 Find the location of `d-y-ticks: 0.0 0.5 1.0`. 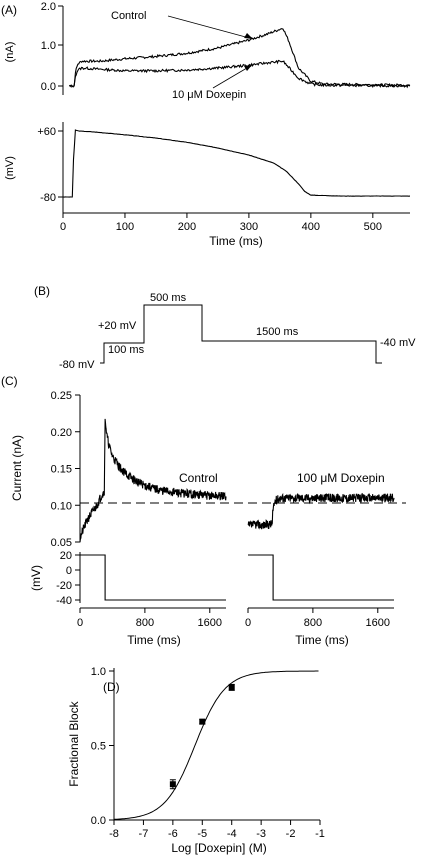

d-y-ticks: 0.0 0.5 1.0 is located at coordinates (102, 746).